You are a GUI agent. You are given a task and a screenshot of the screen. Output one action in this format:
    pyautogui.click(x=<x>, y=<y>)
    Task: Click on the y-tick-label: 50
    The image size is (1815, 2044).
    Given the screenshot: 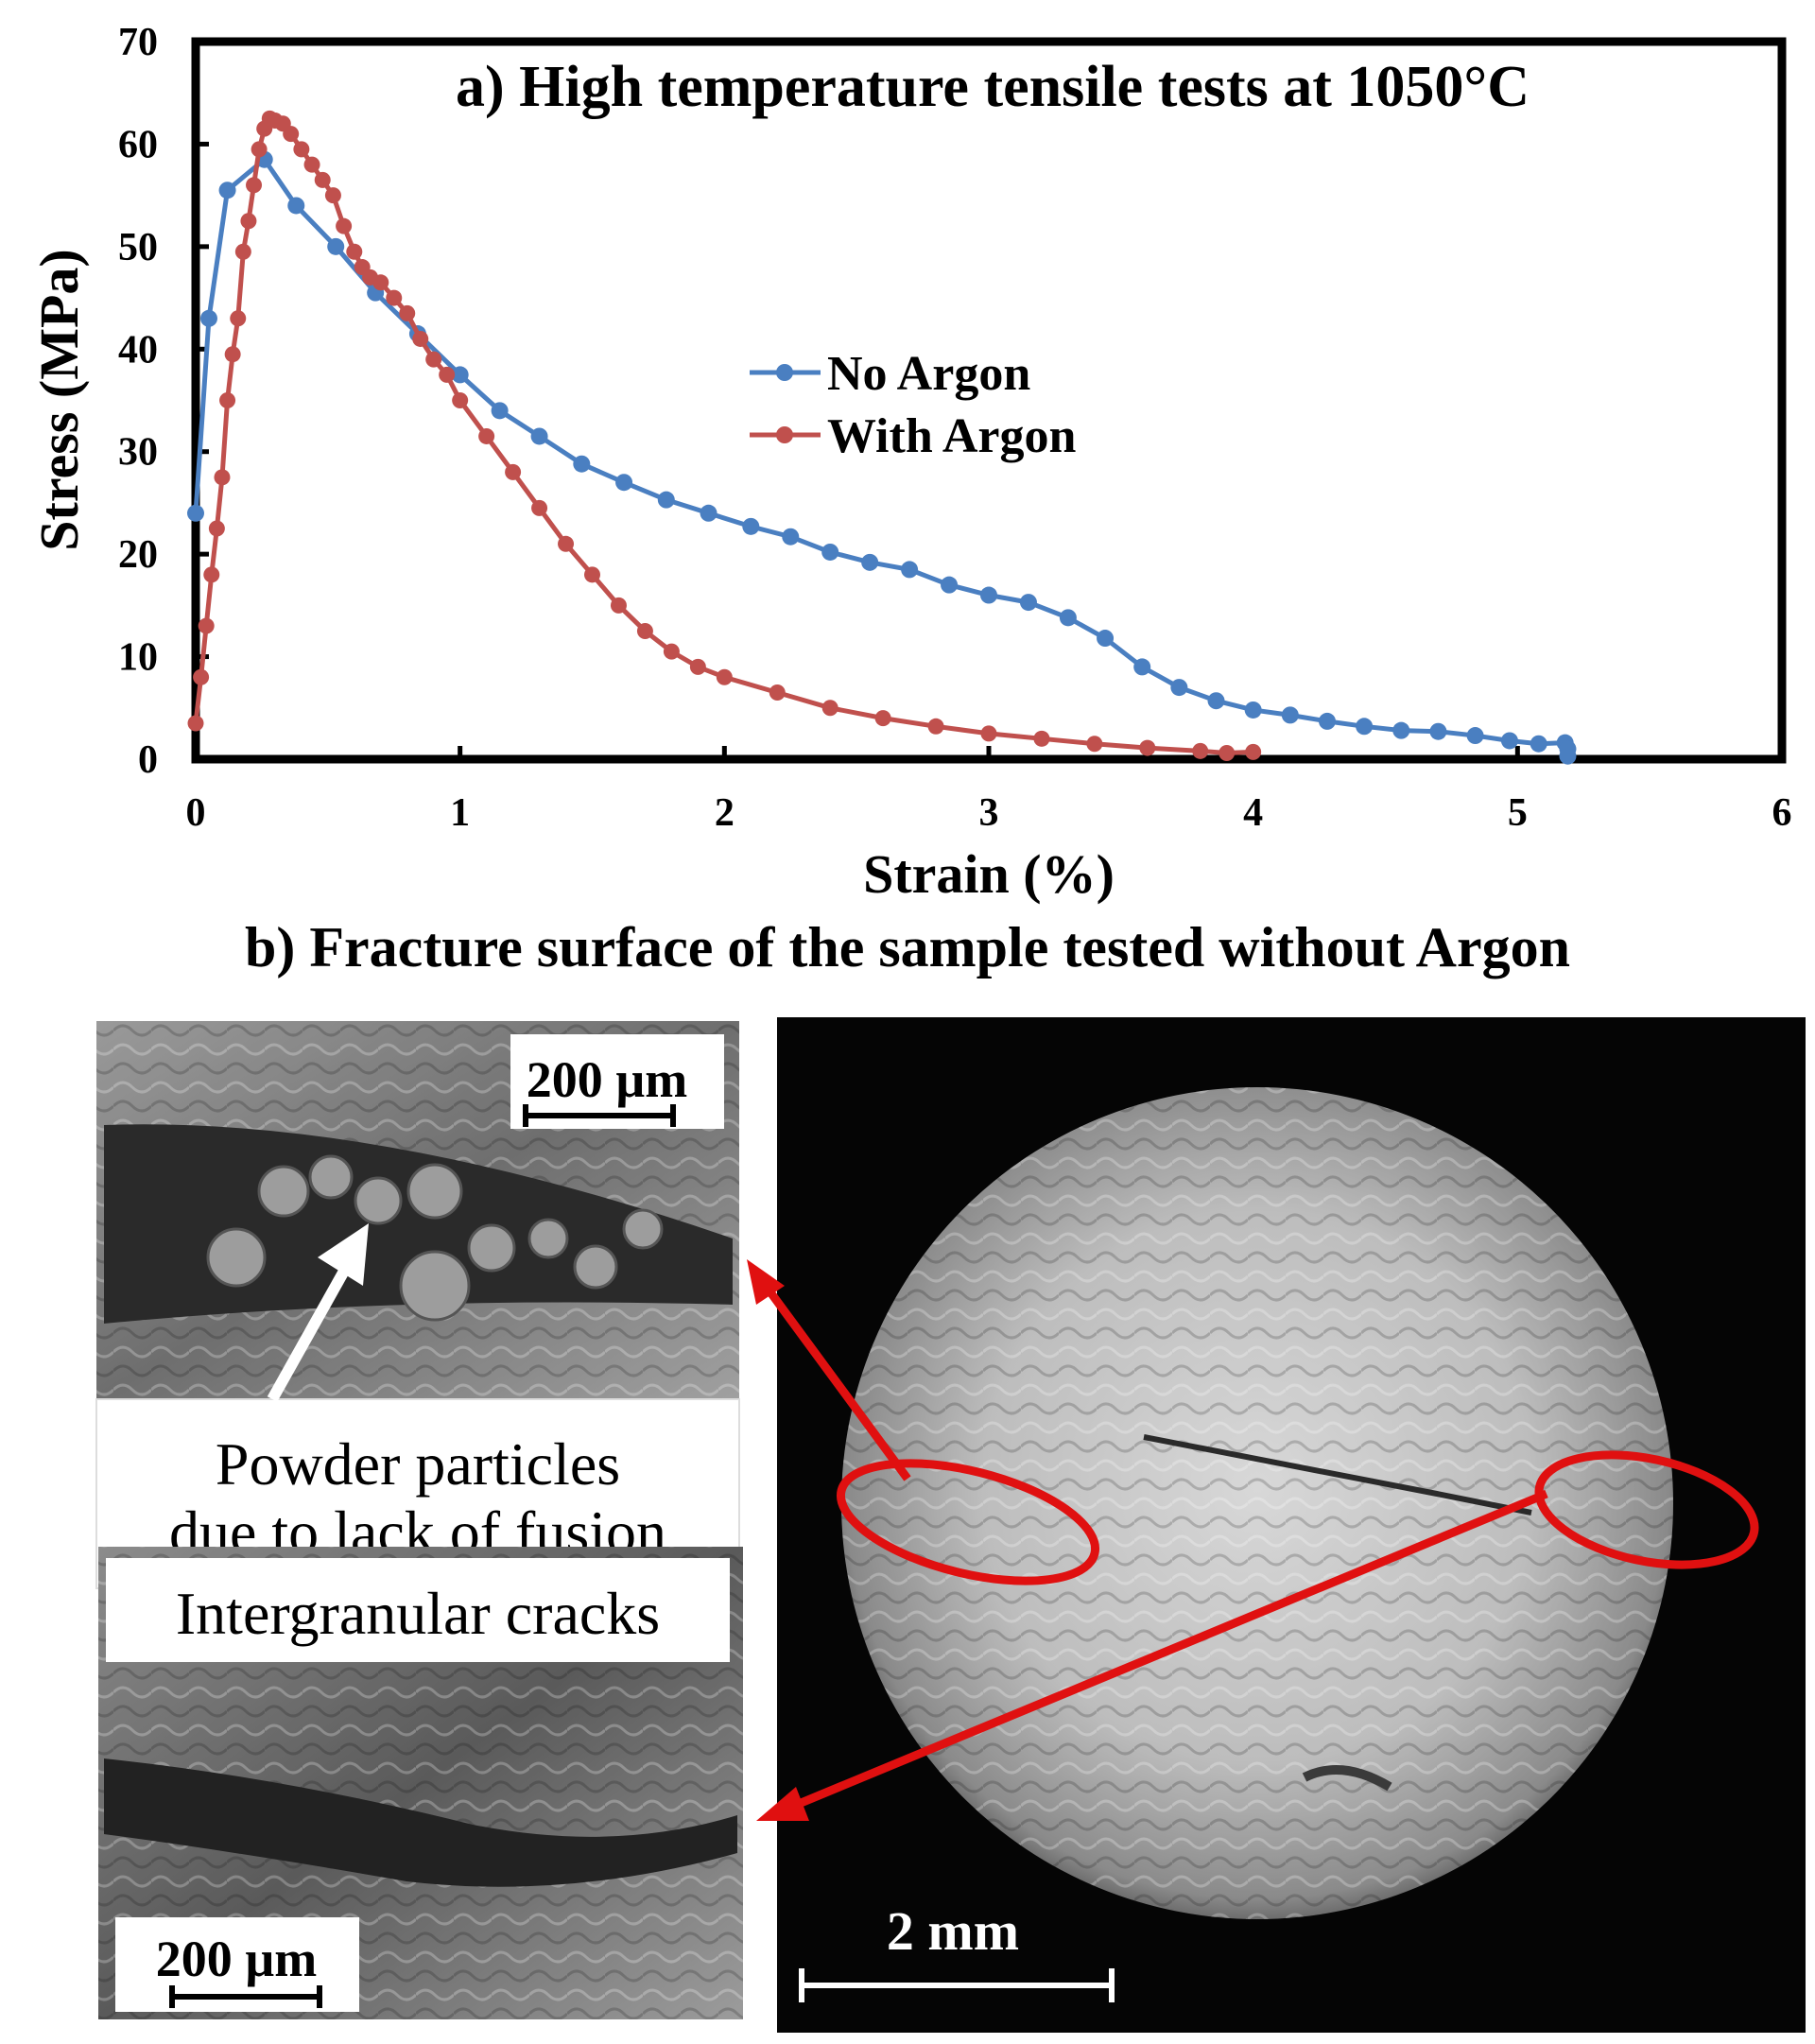 What is the action you would take?
    pyautogui.click(x=138, y=247)
    